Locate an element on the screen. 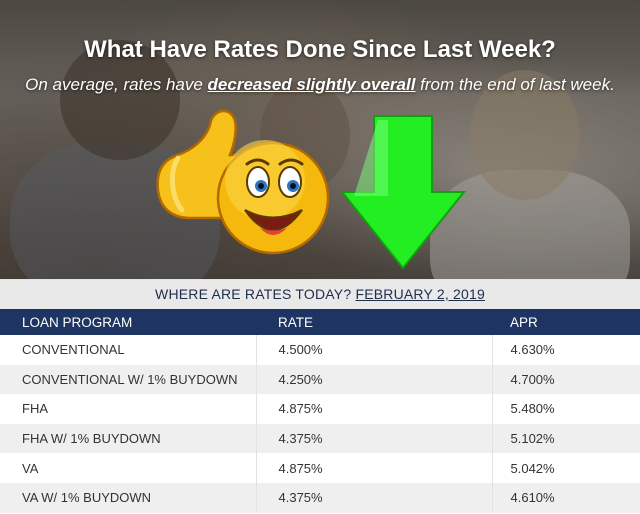  column-header-apr: APR is located at coordinates (524, 322).